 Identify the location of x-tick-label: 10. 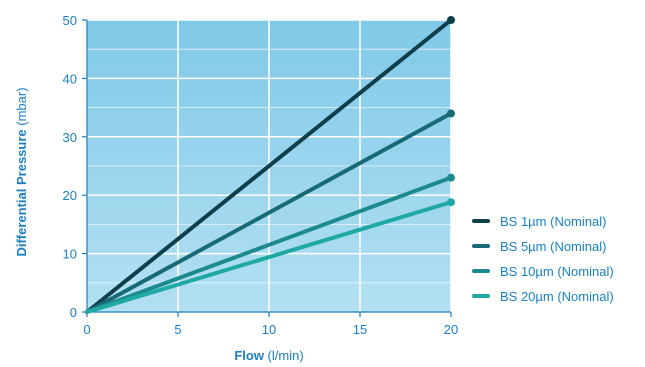
(269, 329).